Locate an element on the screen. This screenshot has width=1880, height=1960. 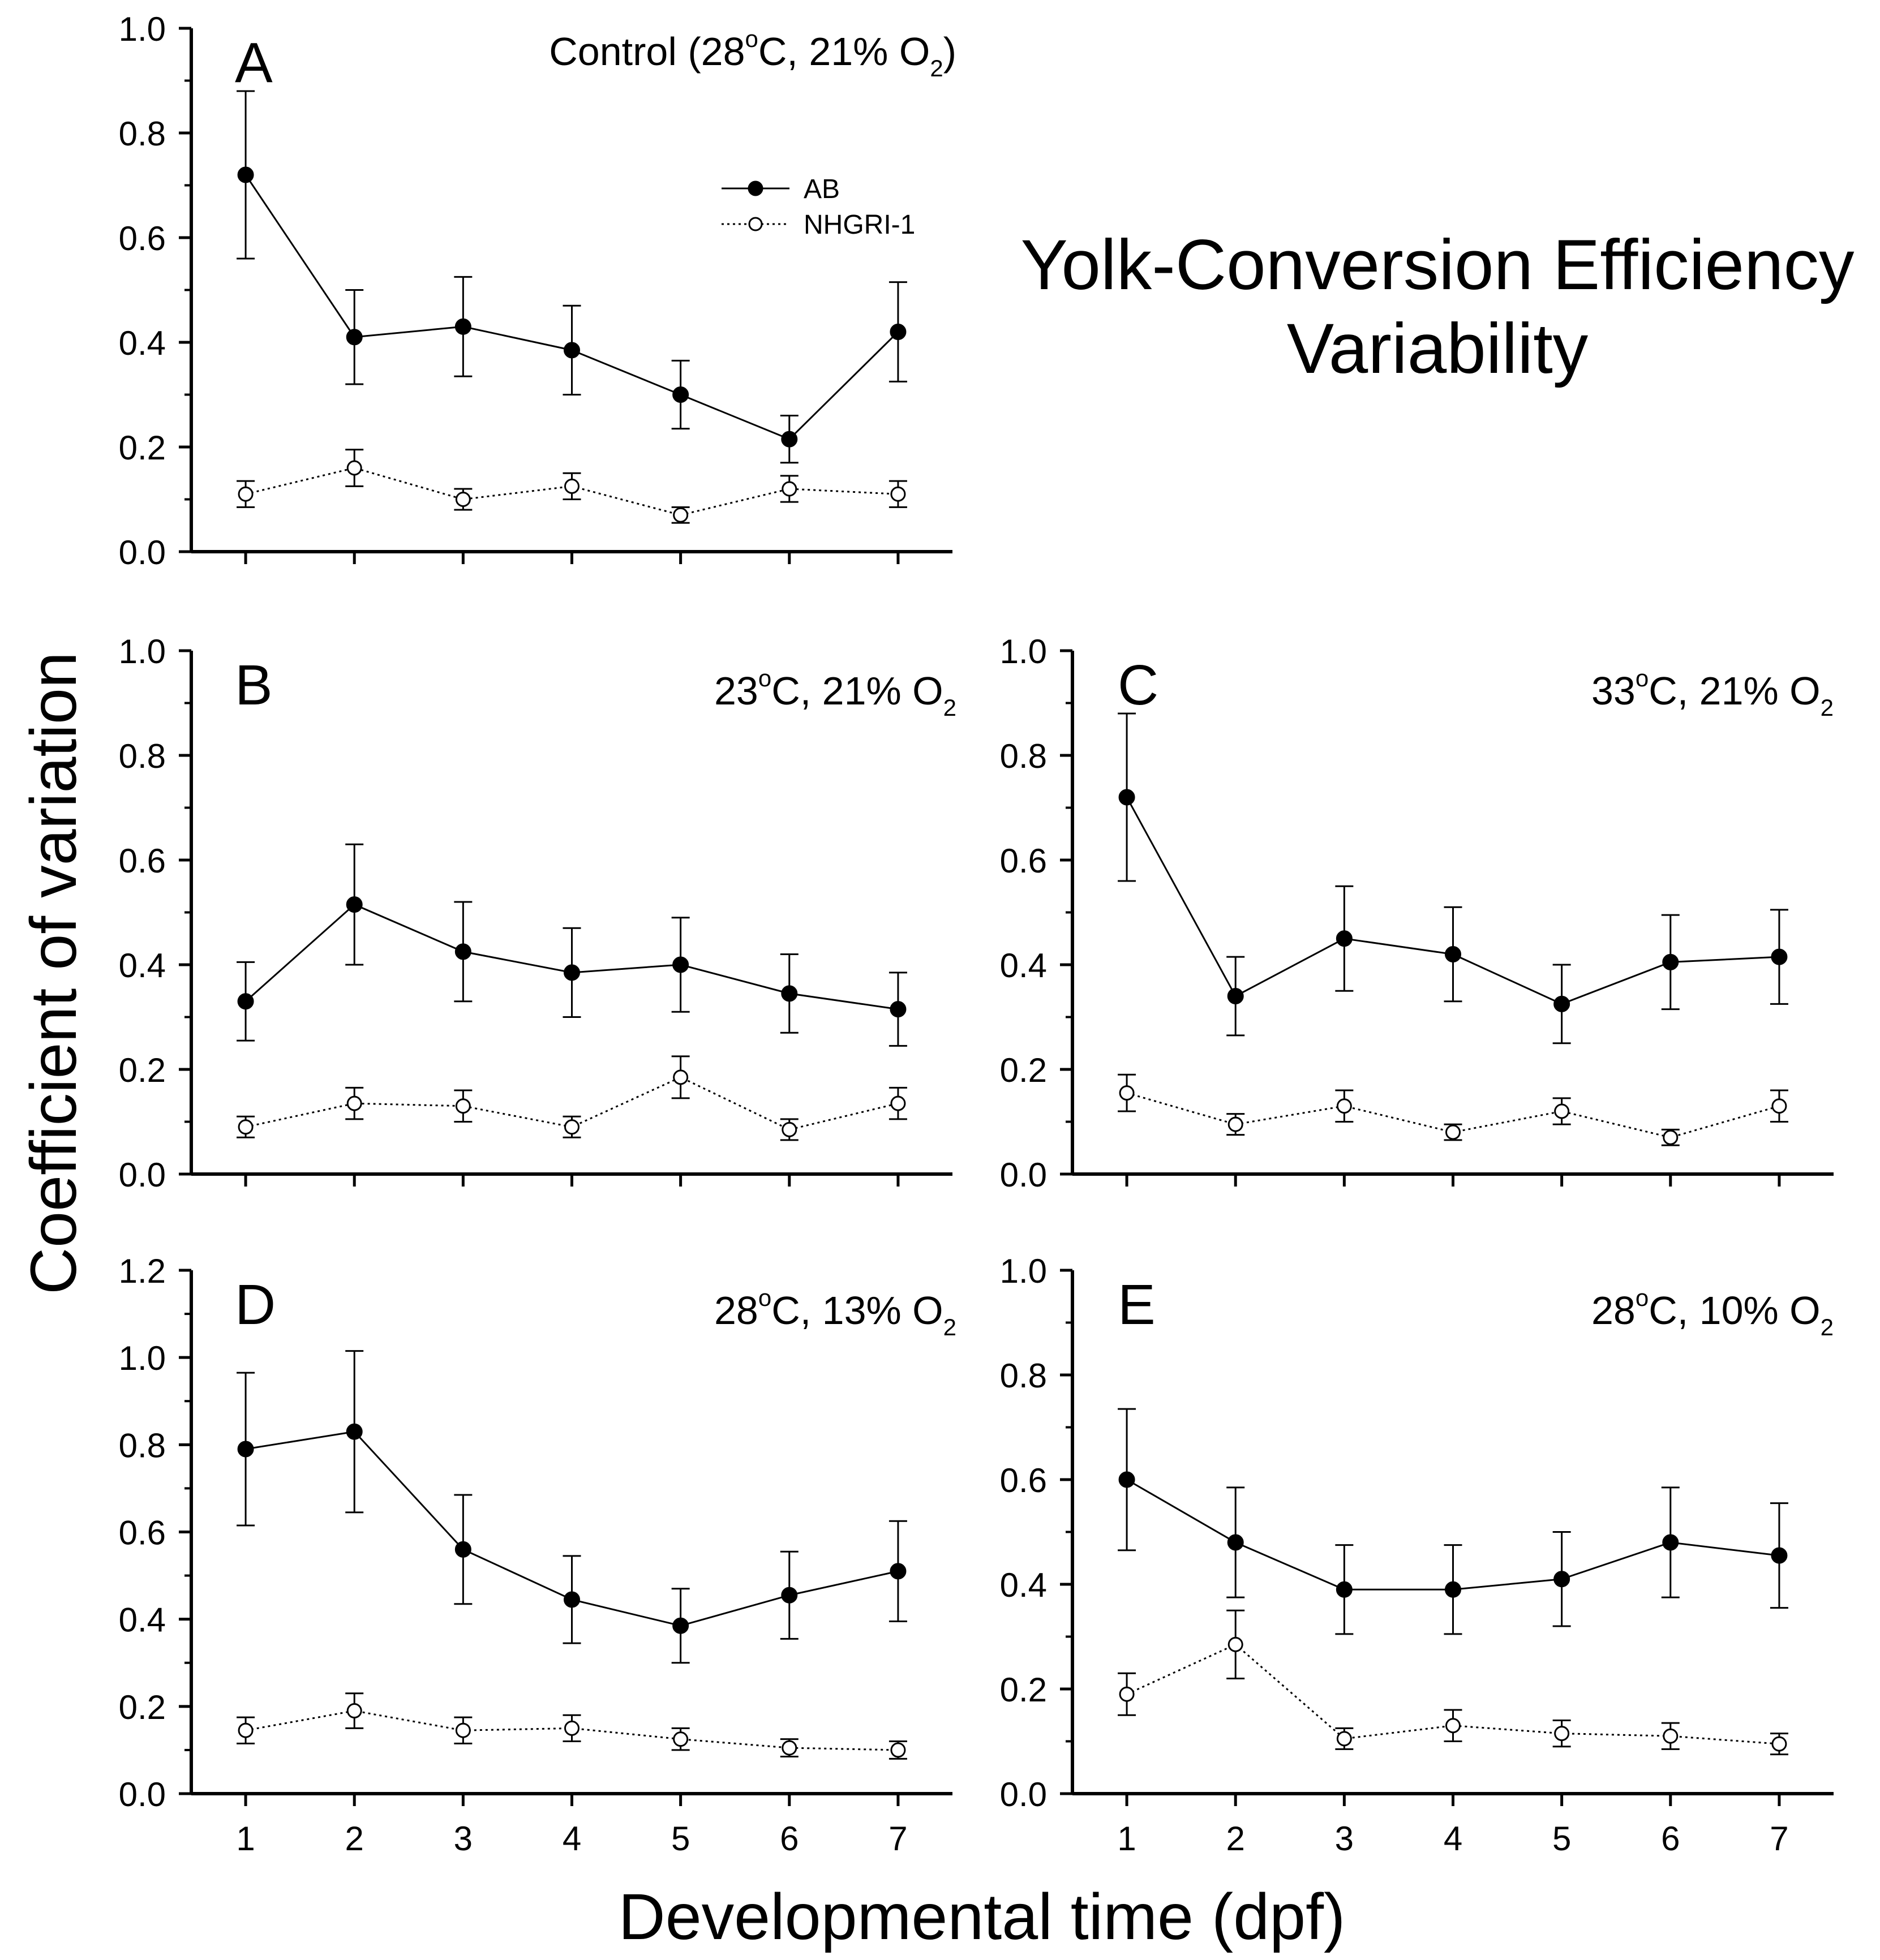
x-tick-label: 4 is located at coordinates (572, 1839).